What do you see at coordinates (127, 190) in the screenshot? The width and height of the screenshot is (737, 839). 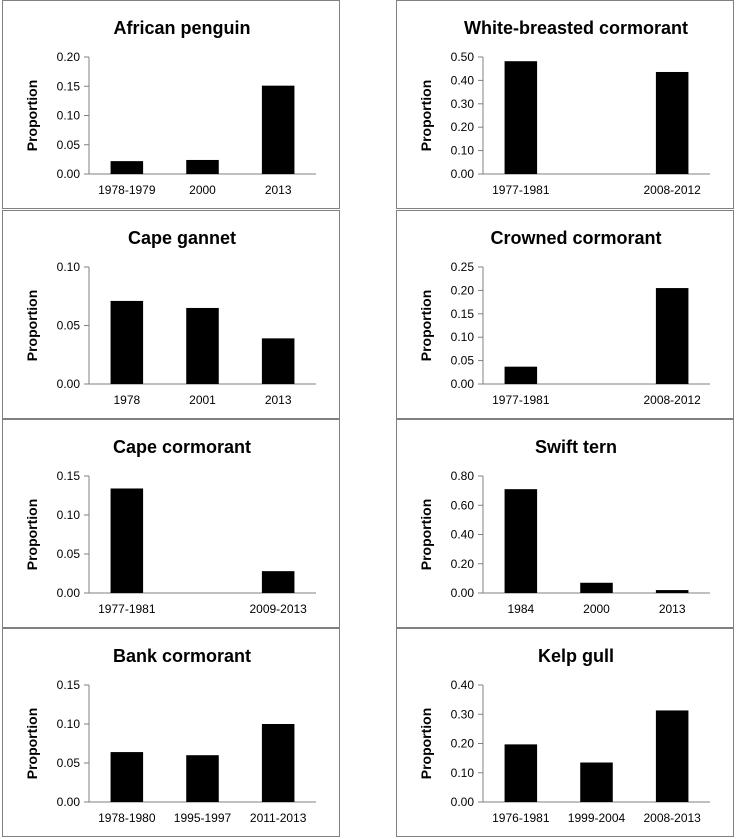 I see `x-tick-label: 1978-1979` at bounding box center [127, 190].